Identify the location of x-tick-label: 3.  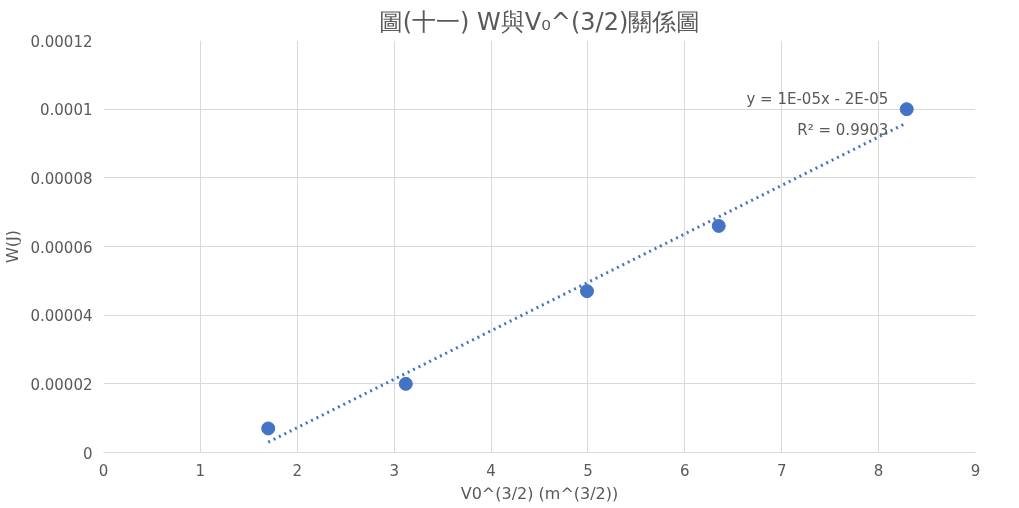
(394, 470).